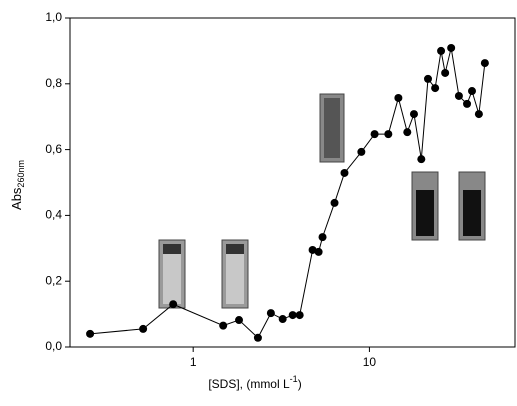 The height and width of the screenshot is (406, 517). I want to click on x-axis-title-sup: -1, so click(294, 379).